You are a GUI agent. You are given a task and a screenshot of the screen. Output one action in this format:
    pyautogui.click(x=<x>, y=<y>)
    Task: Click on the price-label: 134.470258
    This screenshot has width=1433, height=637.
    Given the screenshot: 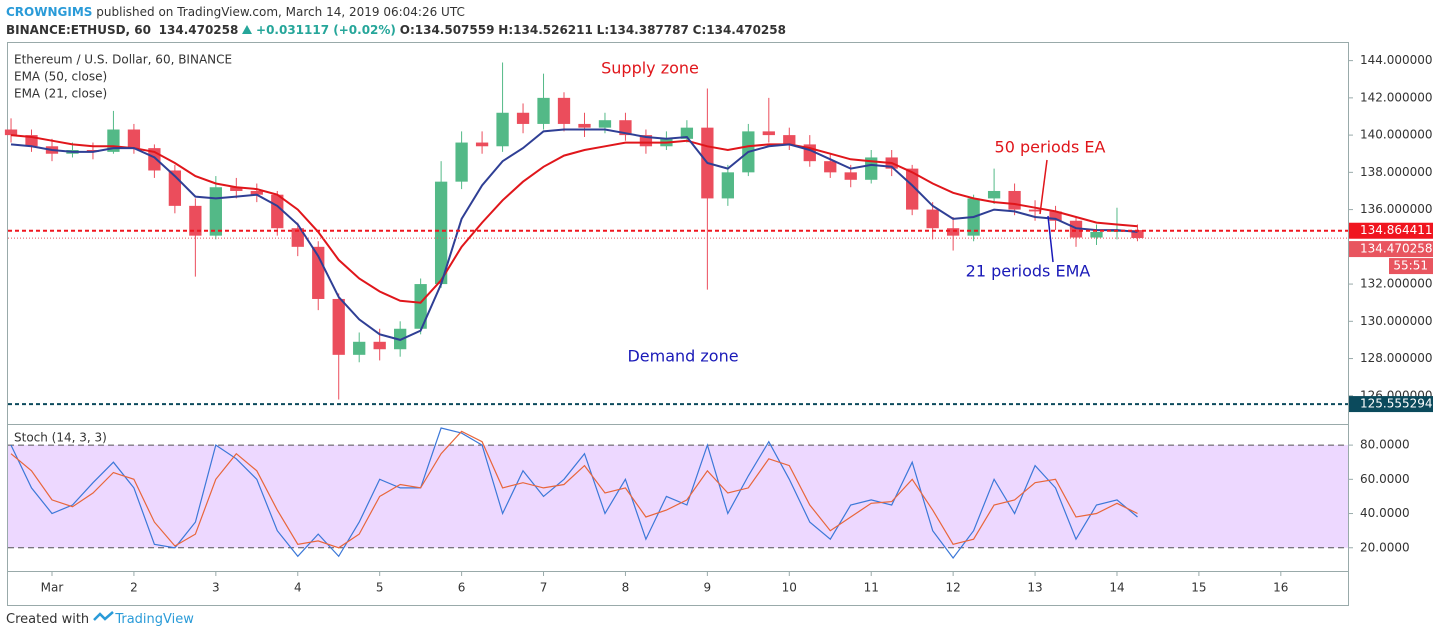 What is the action you would take?
    pyautogui.click(x=1396, y=249)
    